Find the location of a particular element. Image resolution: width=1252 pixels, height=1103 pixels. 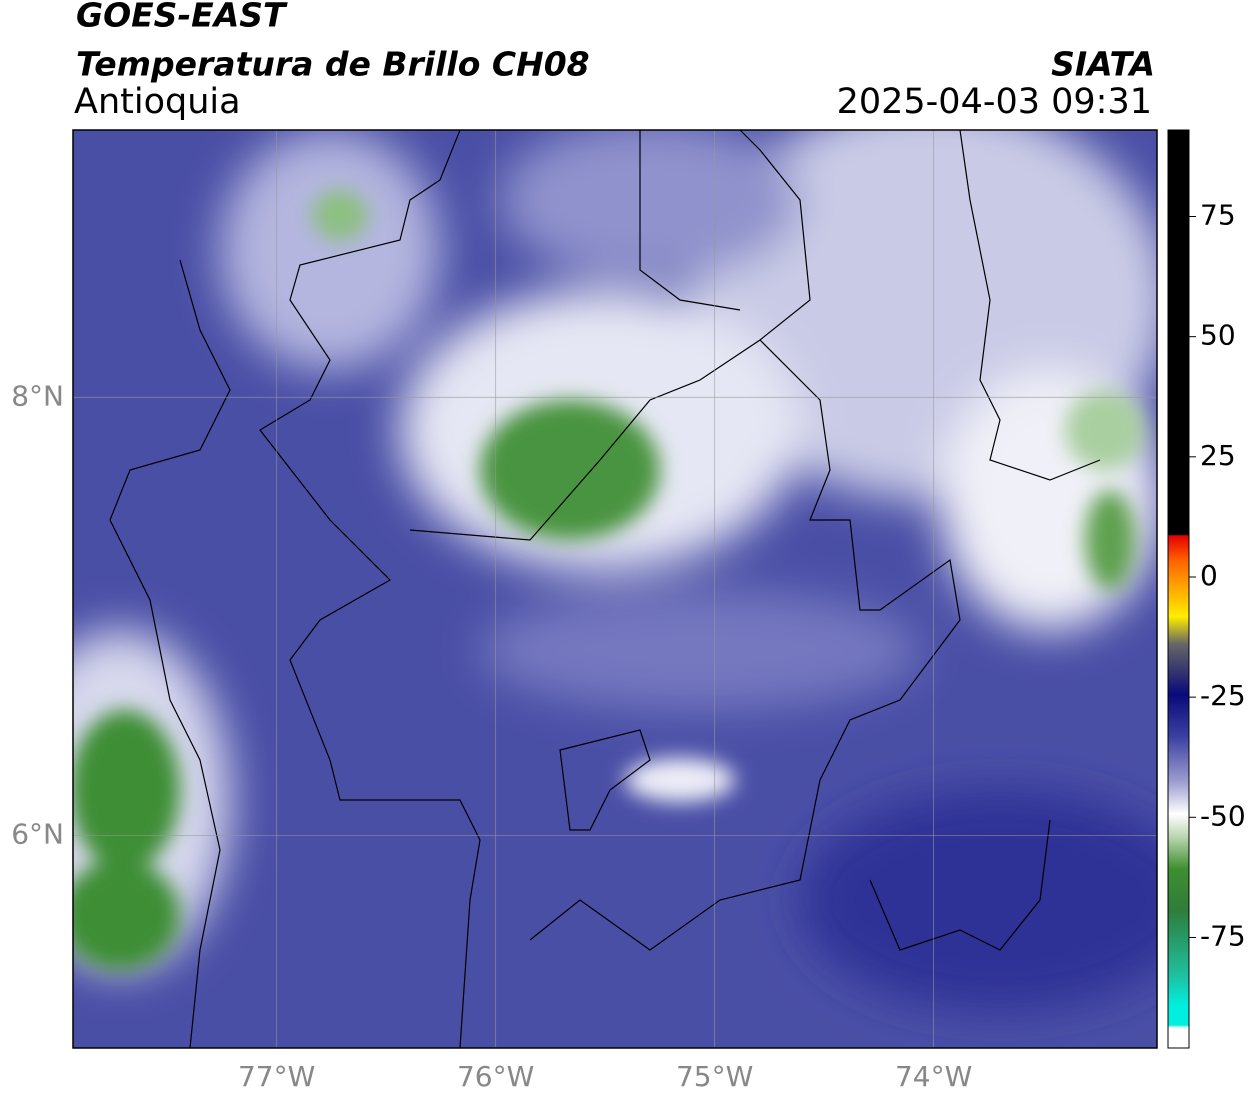

x-tick-label: 77°W is located at coordinates (276, 1076).